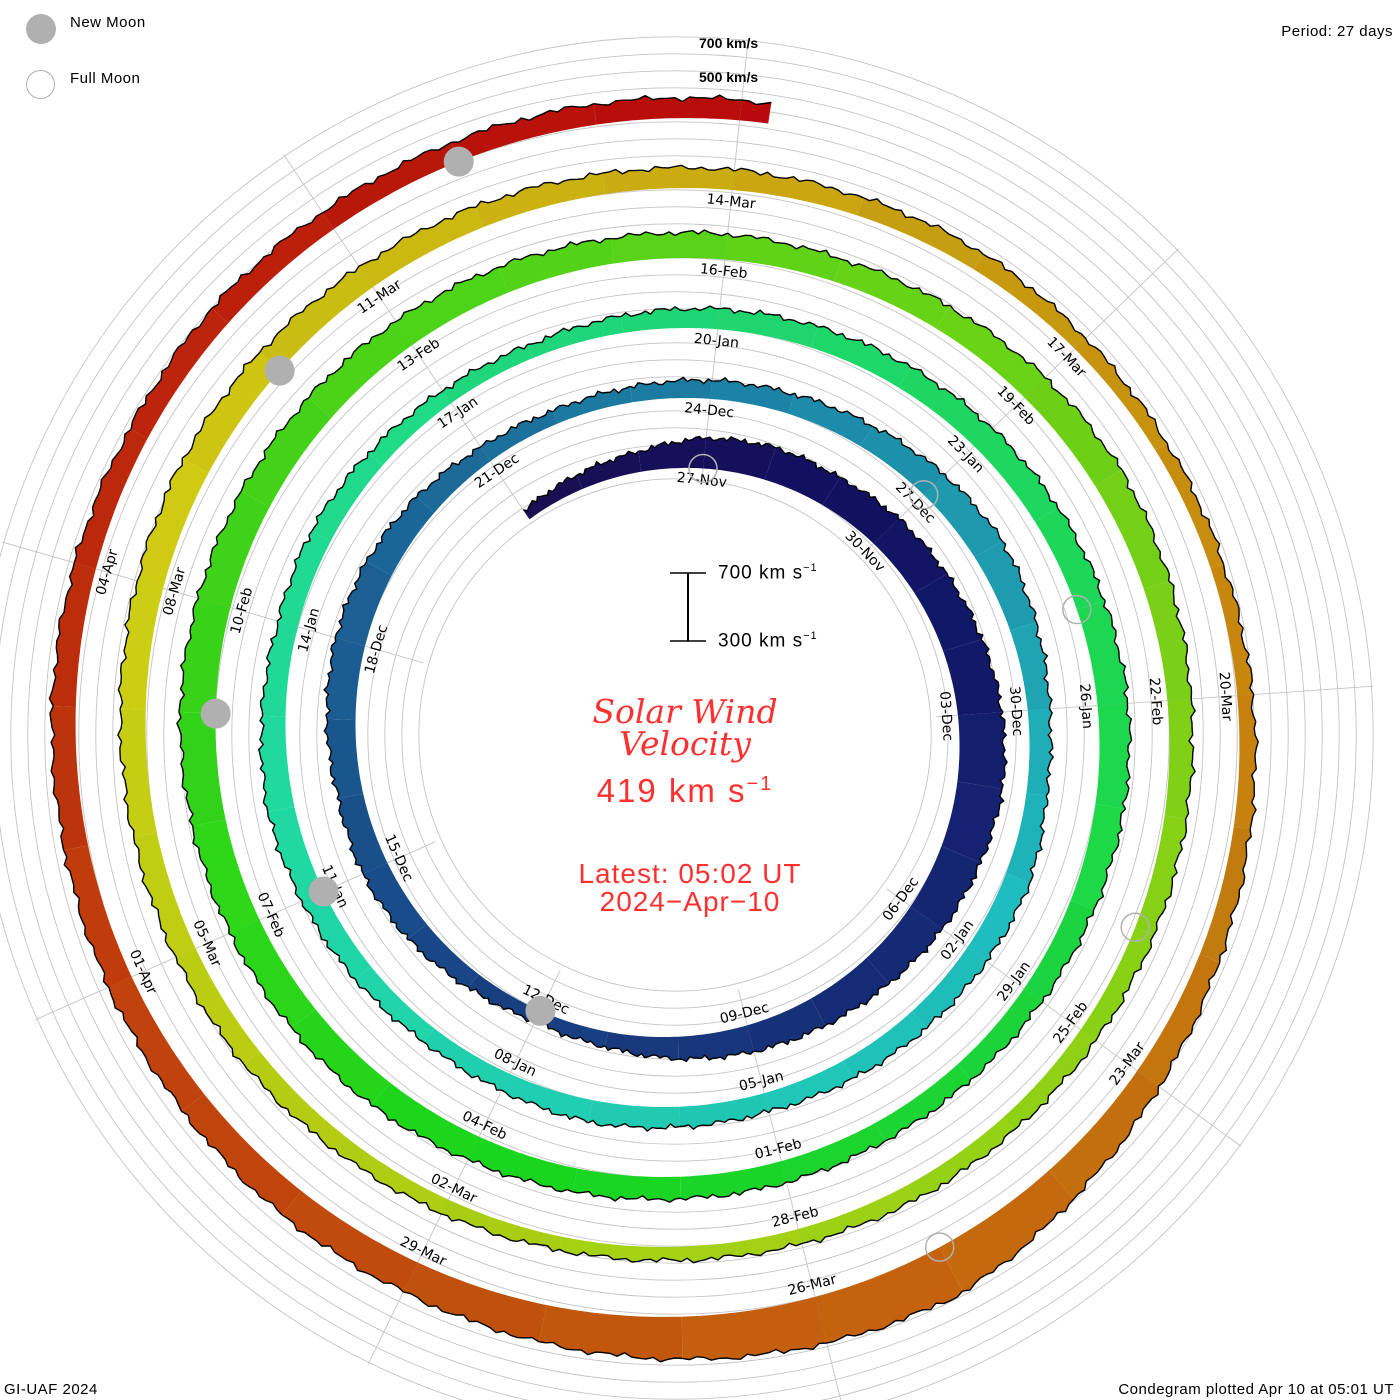 This screenshot has width=1400, height=1400. I want to click on footer-credit: GI-UAF 2024, so click(51, 1389).